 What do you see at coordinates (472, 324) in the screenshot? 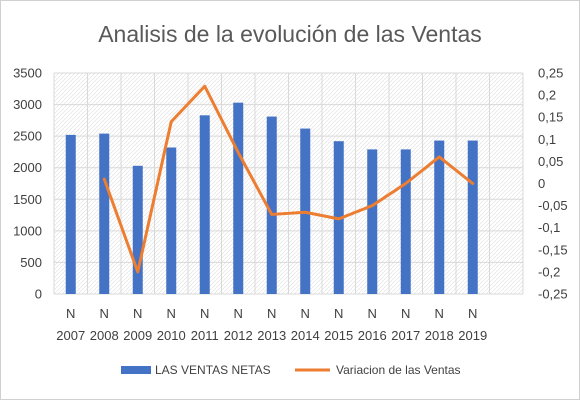
I see `x-tick-label: N 2019` at bounding box center [472, 324].